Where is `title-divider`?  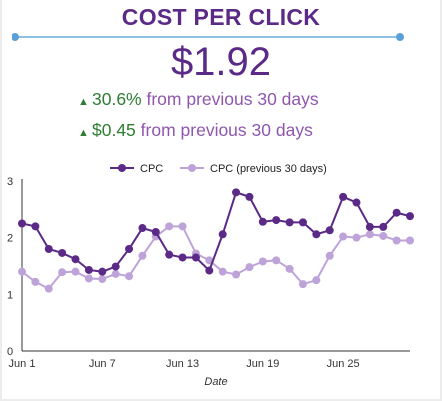
title-divider is located at coordinates (208, 37).